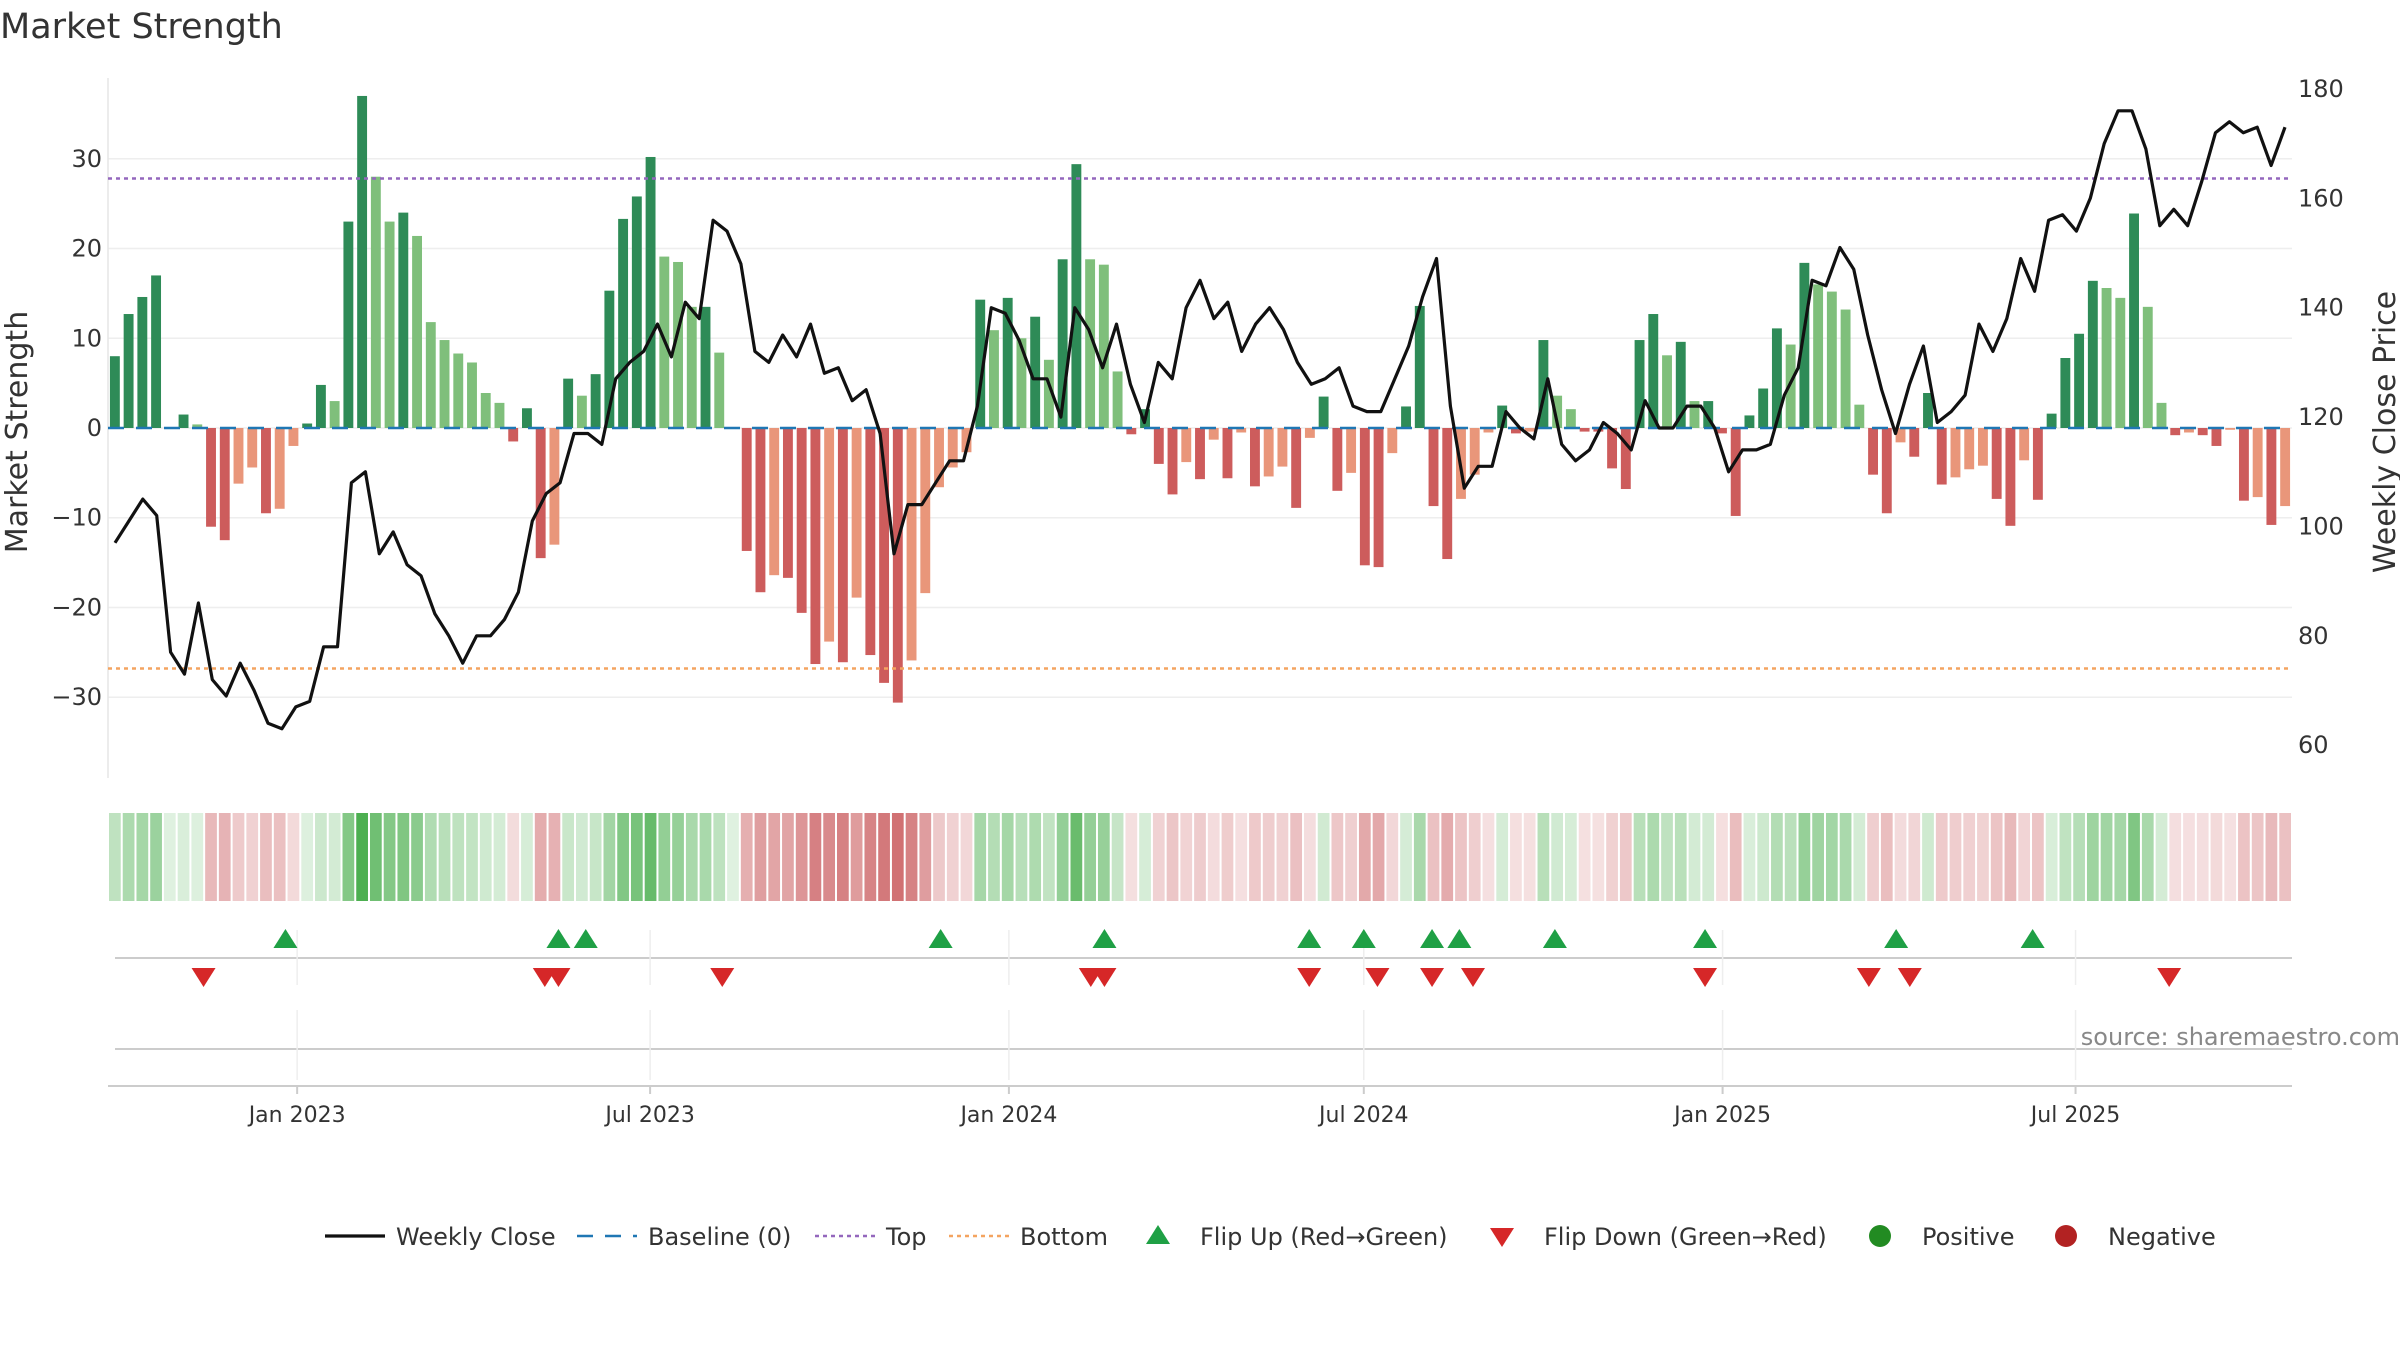 This screenshot has width=2400, height=1350. What do you see at coordinates (1324, 1237) in the screenshot?
I see `legend-label: Flip Up (Red→Green)` at bounding box center [1324, 1237].